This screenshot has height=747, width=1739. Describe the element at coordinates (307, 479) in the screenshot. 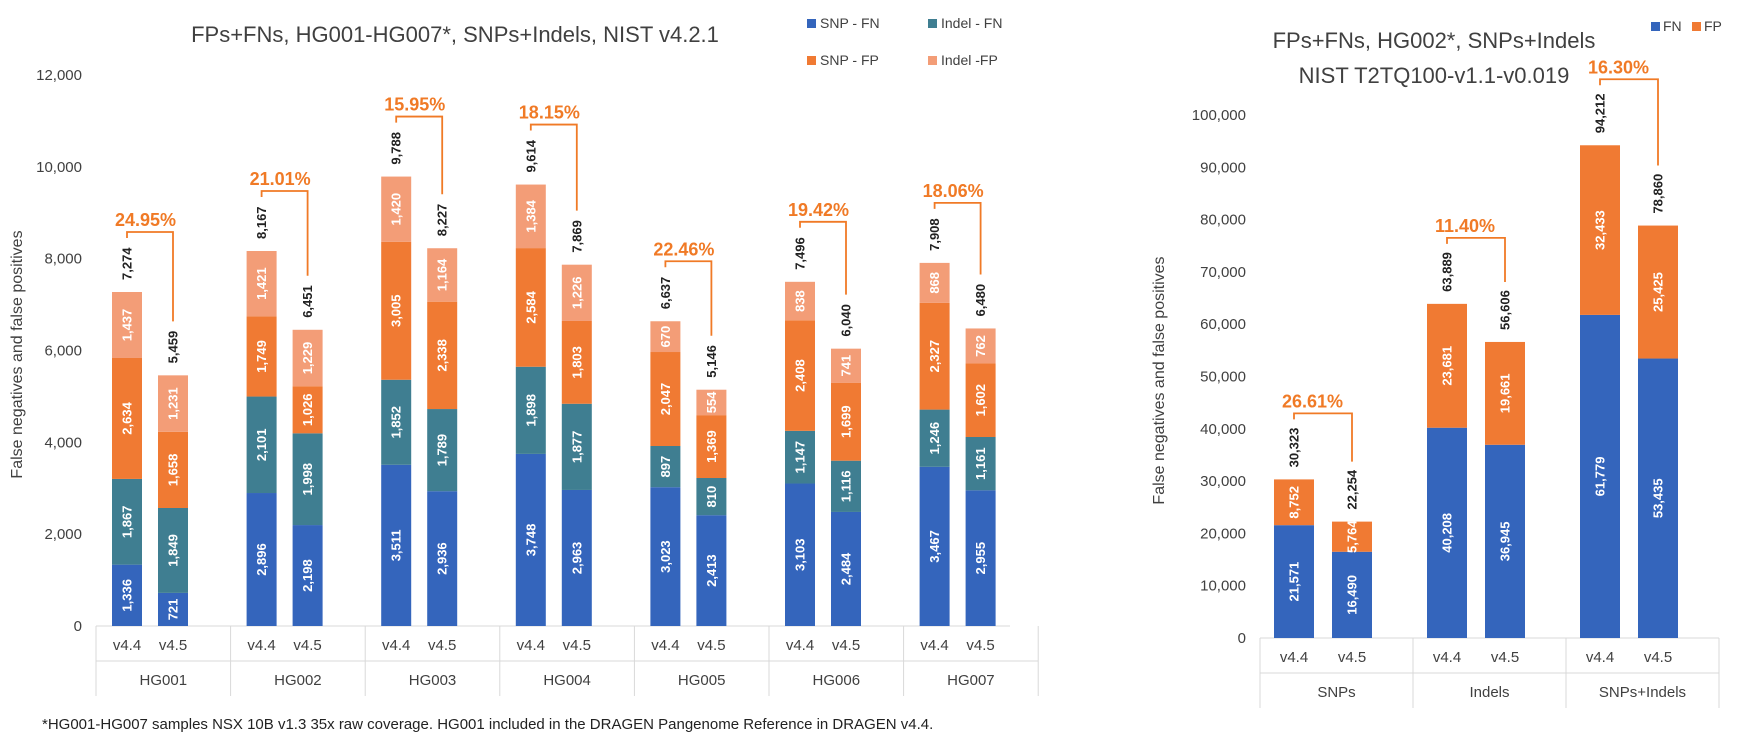

I see `data-label: 1,998` at that location.